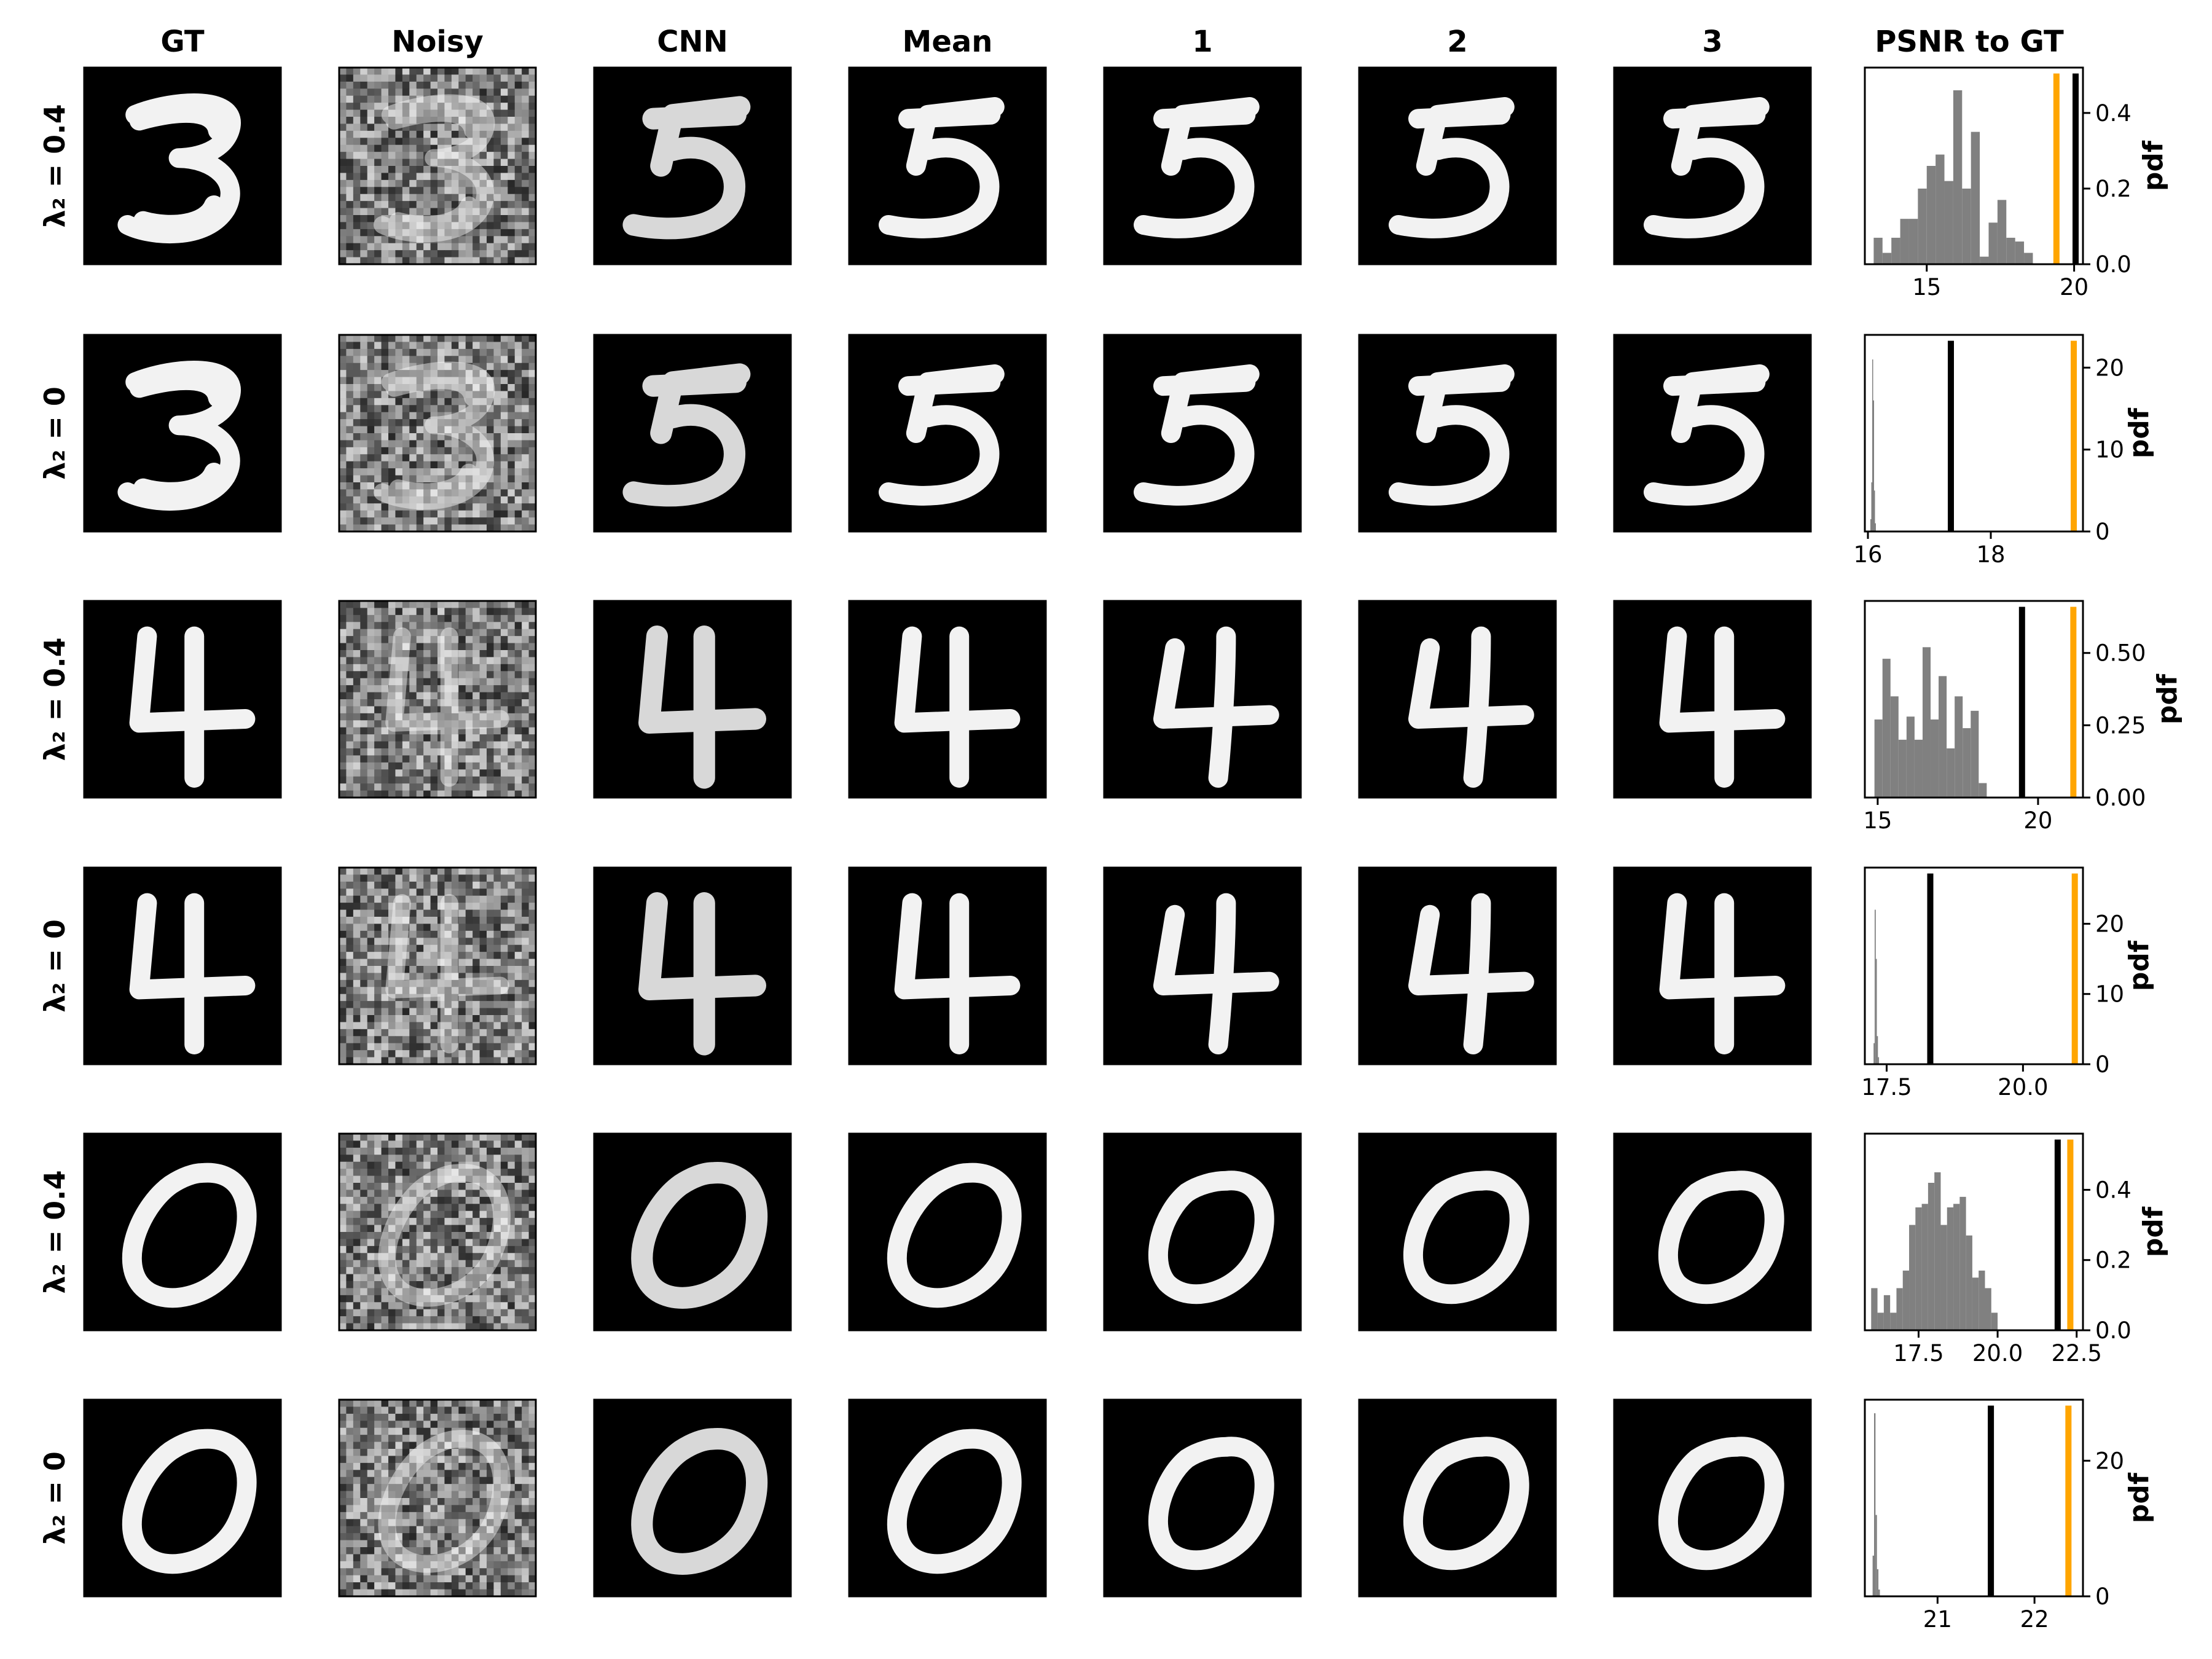 This screenshot has width=2212, height=1659. What do you see at coordinates (1990, 554) in the screenshot?
I see `x-tick-label: 18` at bounding box center [1990, 554].